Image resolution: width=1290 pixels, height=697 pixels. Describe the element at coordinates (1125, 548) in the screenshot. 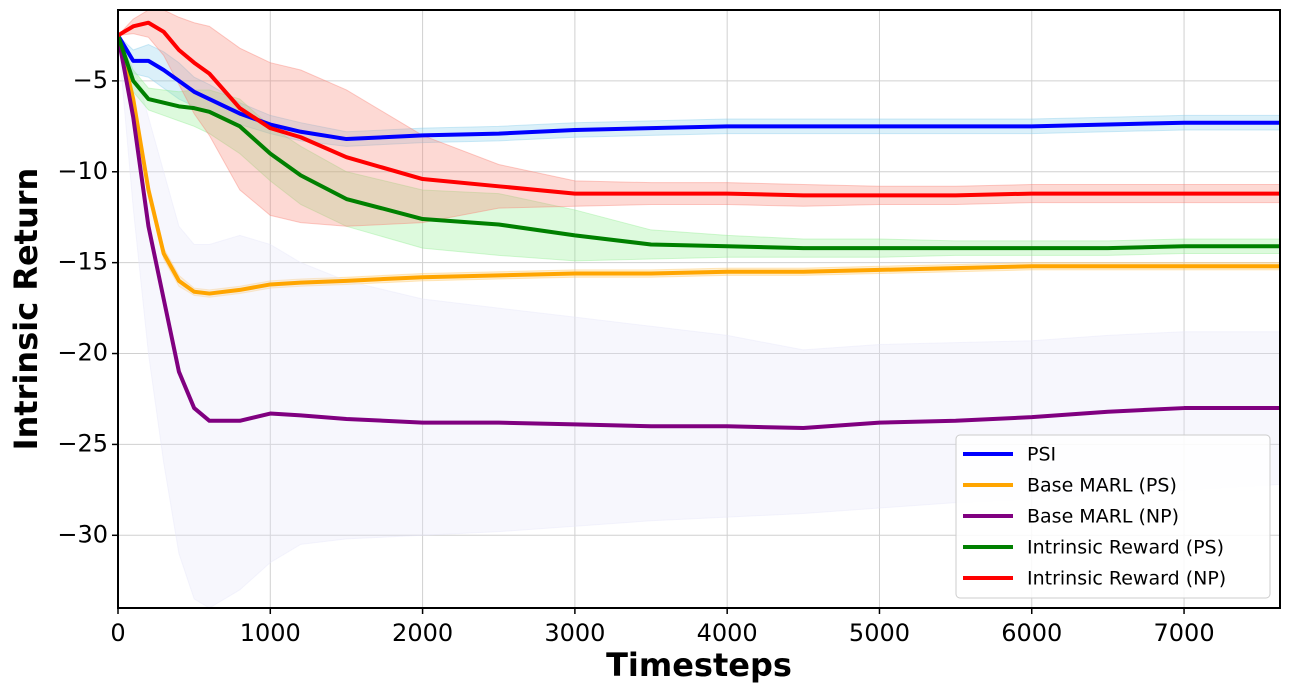

I see `legend-label: Intrinsic Reward (PS)` at that location.